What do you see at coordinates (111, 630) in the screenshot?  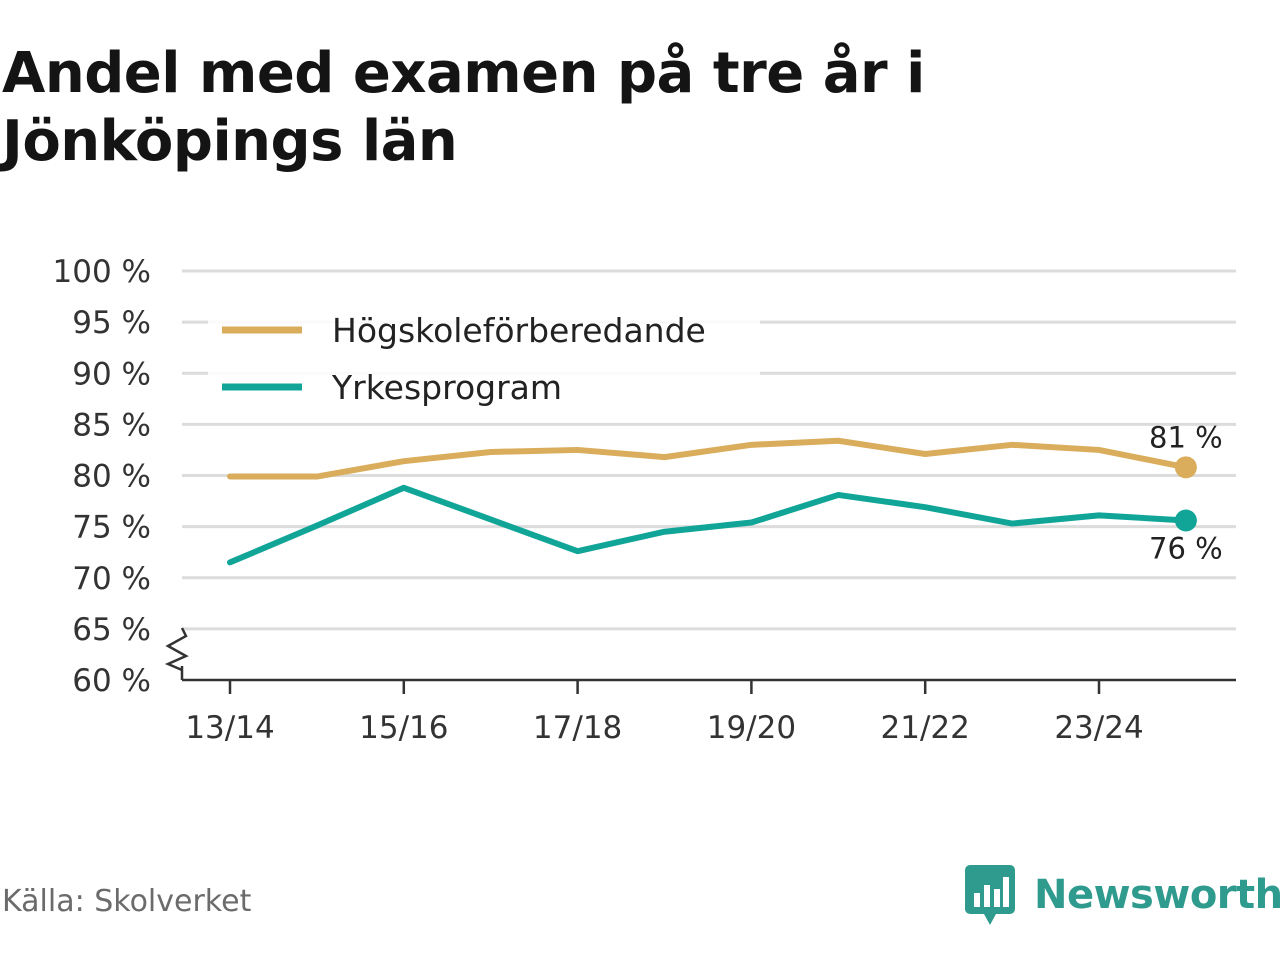 I see `y-tick-label: 65 %` at bounding box center [111, 630].